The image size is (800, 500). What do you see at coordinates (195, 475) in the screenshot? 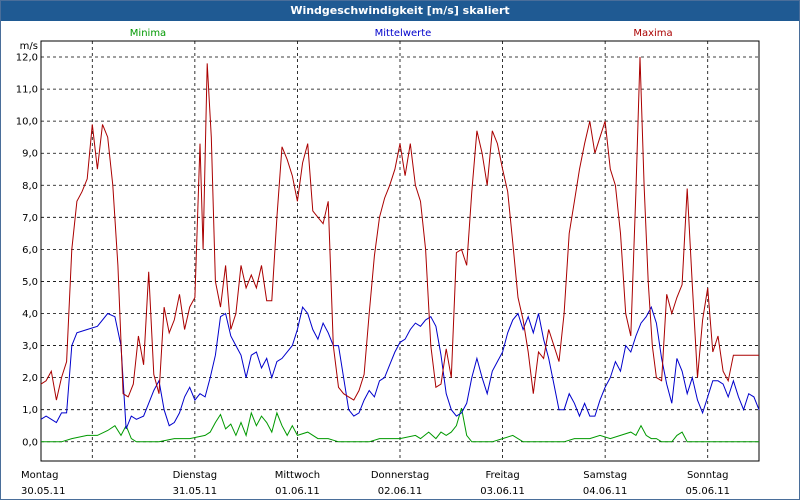
I see `x-tick-day-label: Dienstag` at bounding box center [195, 475].